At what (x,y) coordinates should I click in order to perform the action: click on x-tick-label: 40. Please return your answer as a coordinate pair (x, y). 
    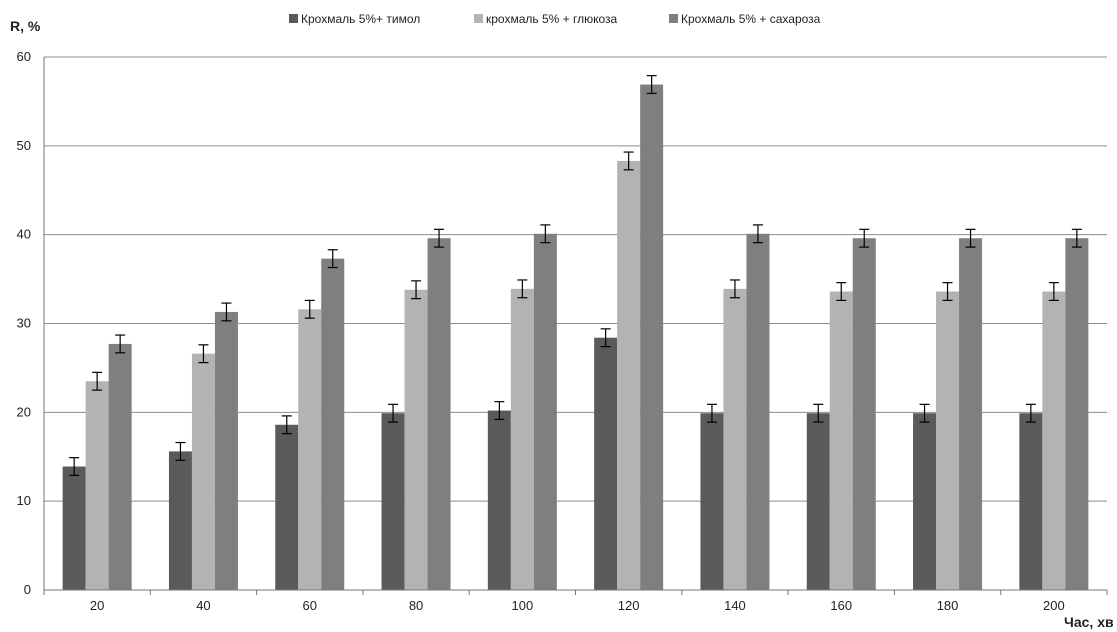
    Looking at the image, I should click on (203, 605).